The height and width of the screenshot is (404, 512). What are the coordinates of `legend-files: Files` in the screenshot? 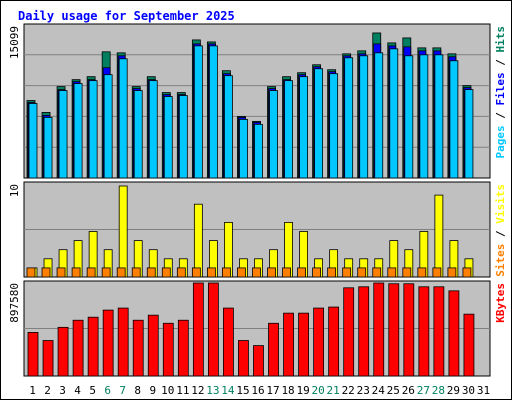 It's located at (500, 88).